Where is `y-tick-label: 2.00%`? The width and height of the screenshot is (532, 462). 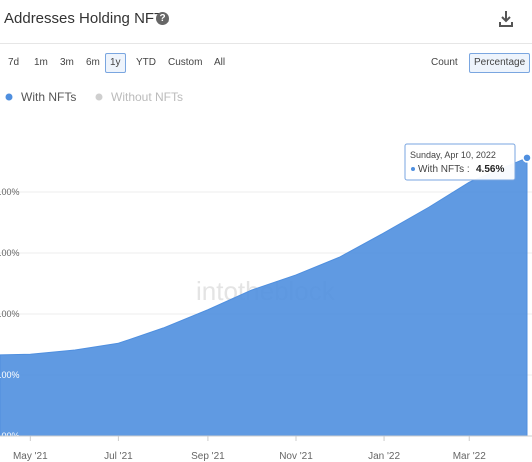
y-tick-label: 2.00% is located at coordinates (10, 314).